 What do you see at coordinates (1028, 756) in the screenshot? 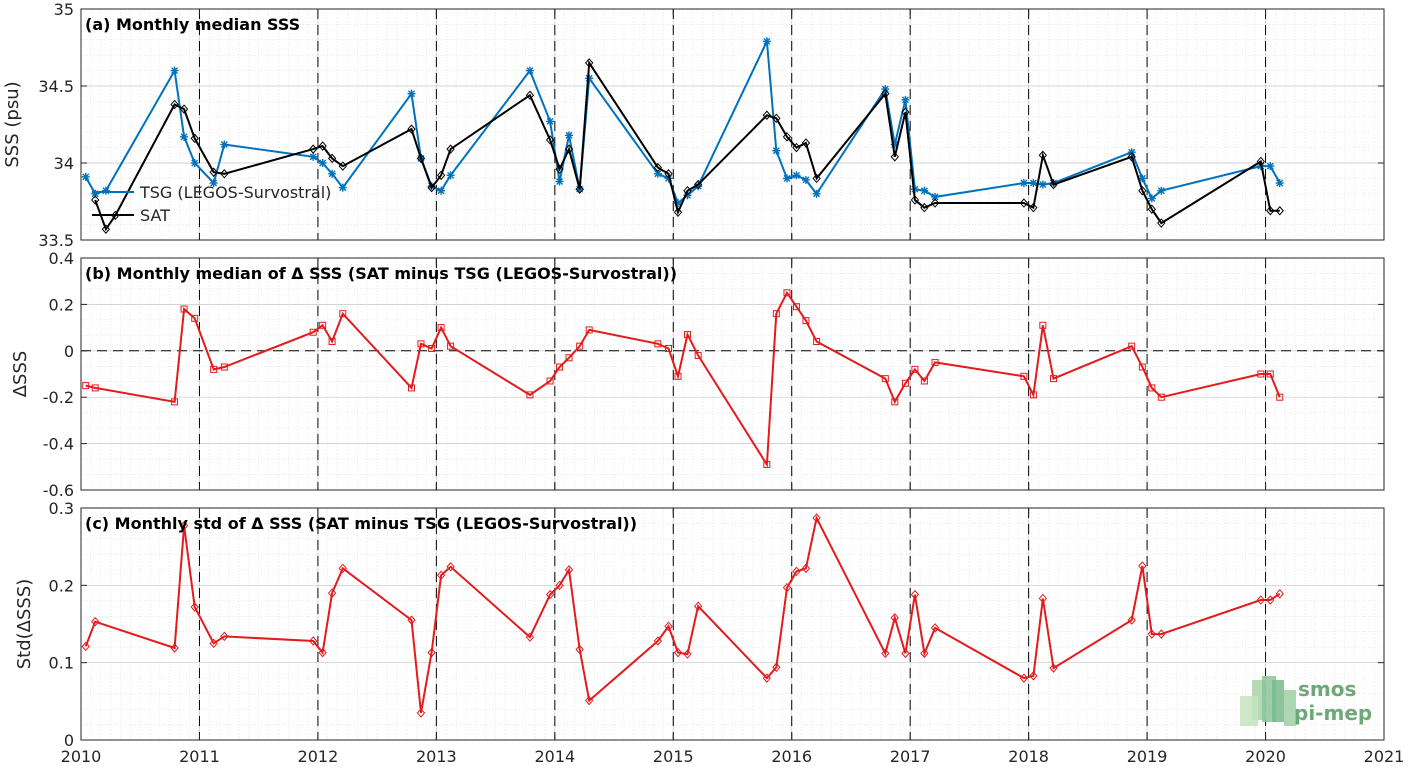
I see `x-tick-label: 2018` at bounding box center [1028, 756].